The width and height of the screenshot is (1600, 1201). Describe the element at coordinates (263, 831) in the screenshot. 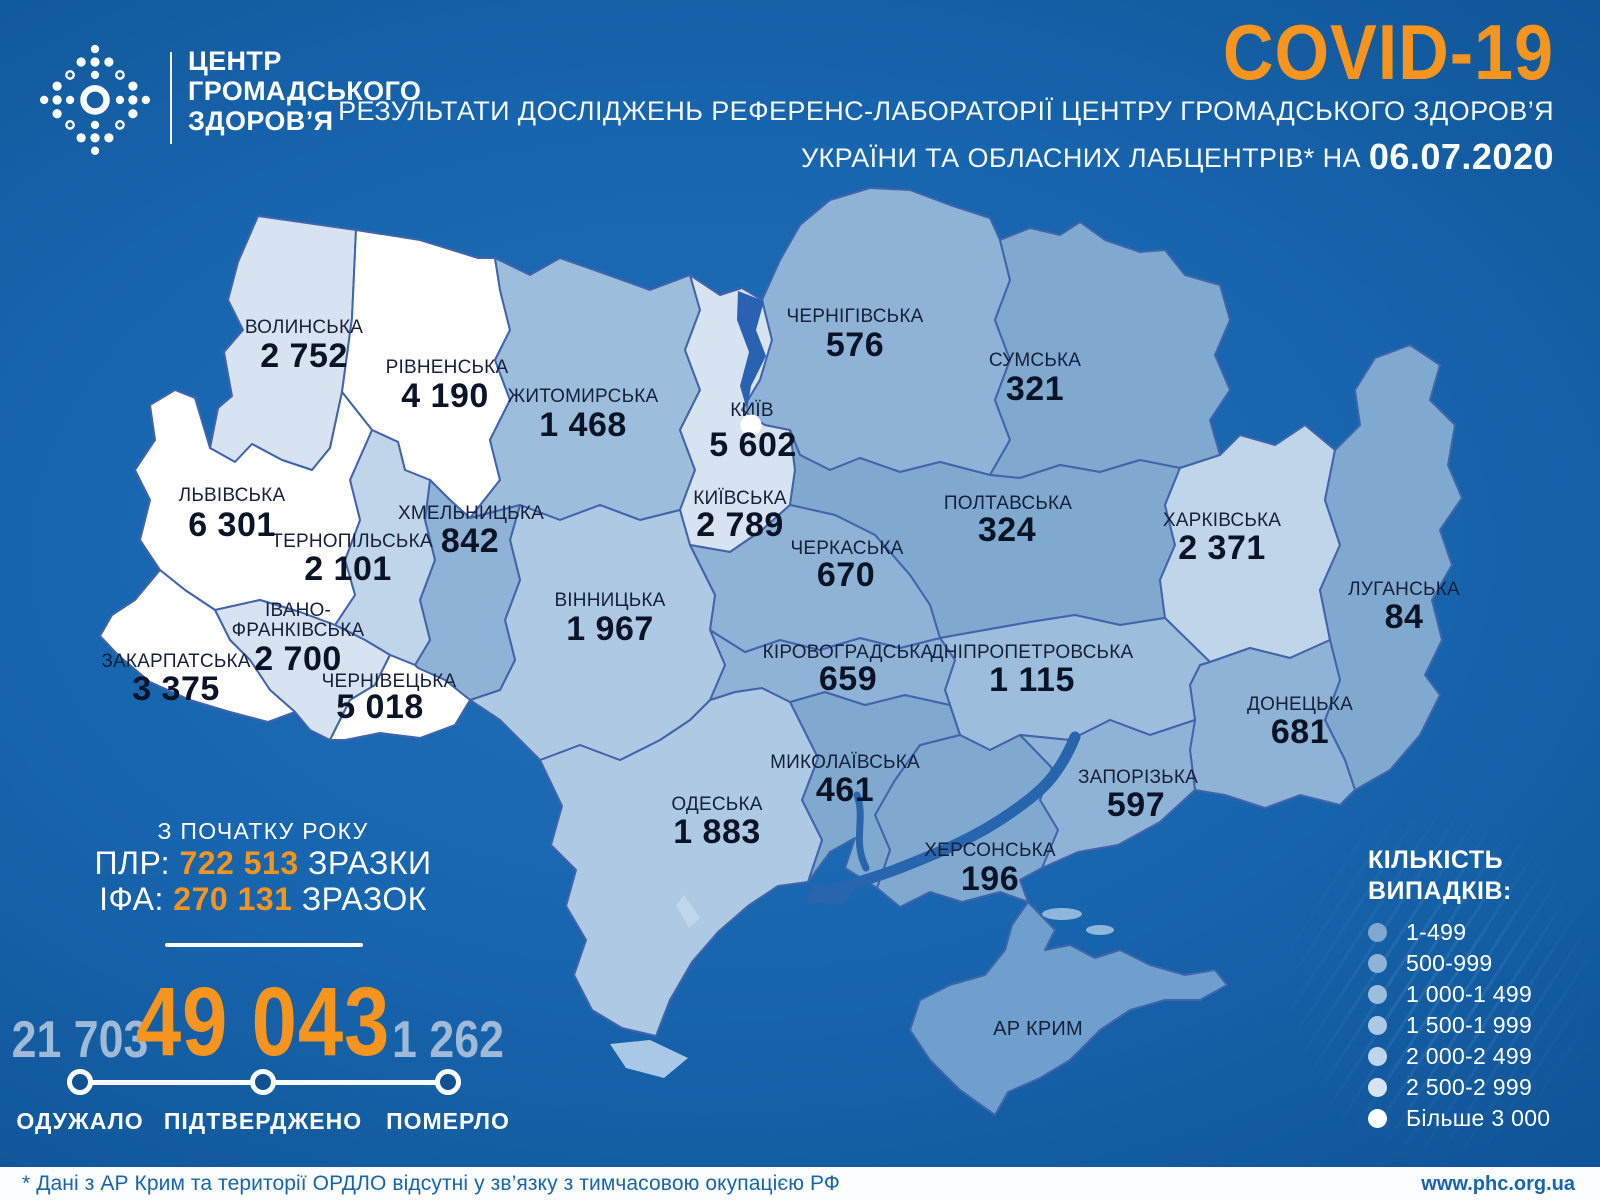

I see `since-year-label: З ПОЧАТКУ РОКУ` at that location.